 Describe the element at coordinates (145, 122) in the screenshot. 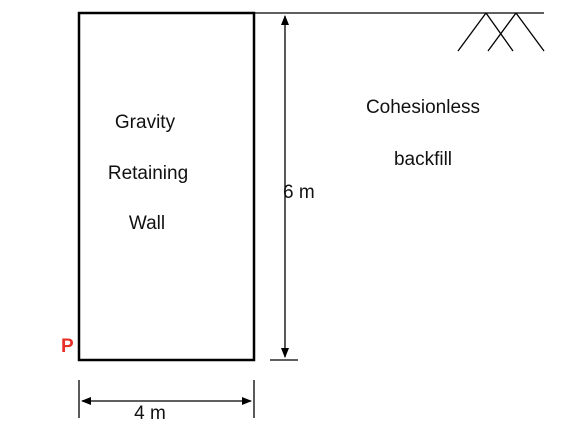

I see `wall-label-line-1: Gravity` at that location.